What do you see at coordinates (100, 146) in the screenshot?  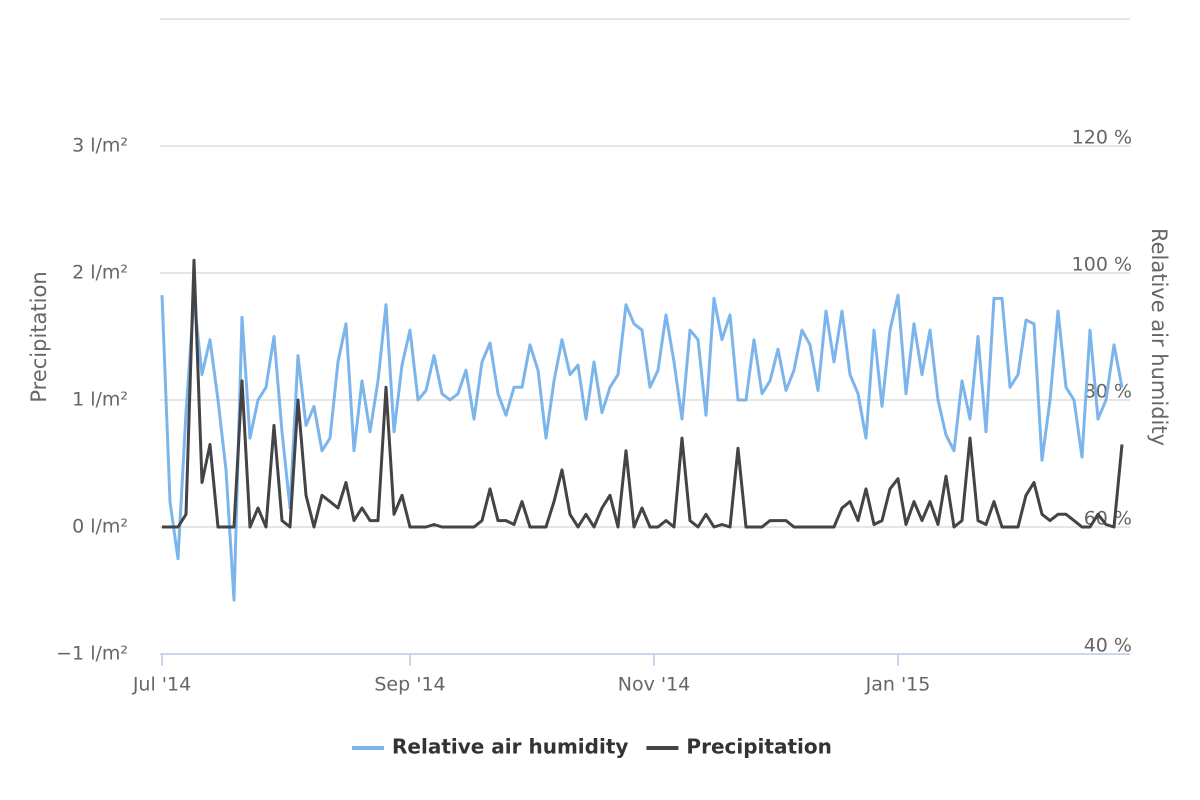 I see `y-tick-label: 3 l/m²` at bounding box center [100, 146].